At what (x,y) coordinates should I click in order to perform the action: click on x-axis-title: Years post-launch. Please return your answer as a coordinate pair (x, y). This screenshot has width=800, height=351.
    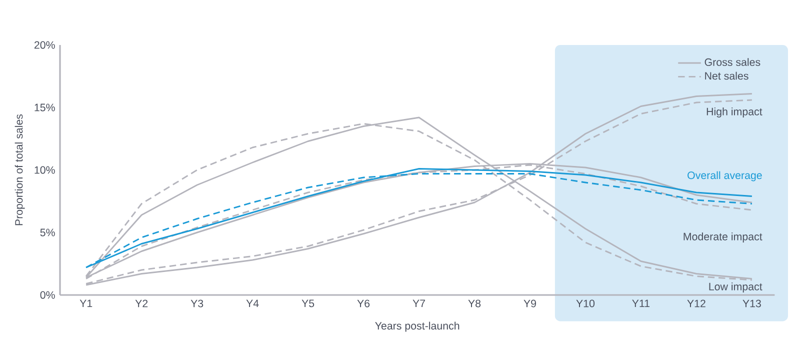
    Looking at the image, I should click on (417, 327).